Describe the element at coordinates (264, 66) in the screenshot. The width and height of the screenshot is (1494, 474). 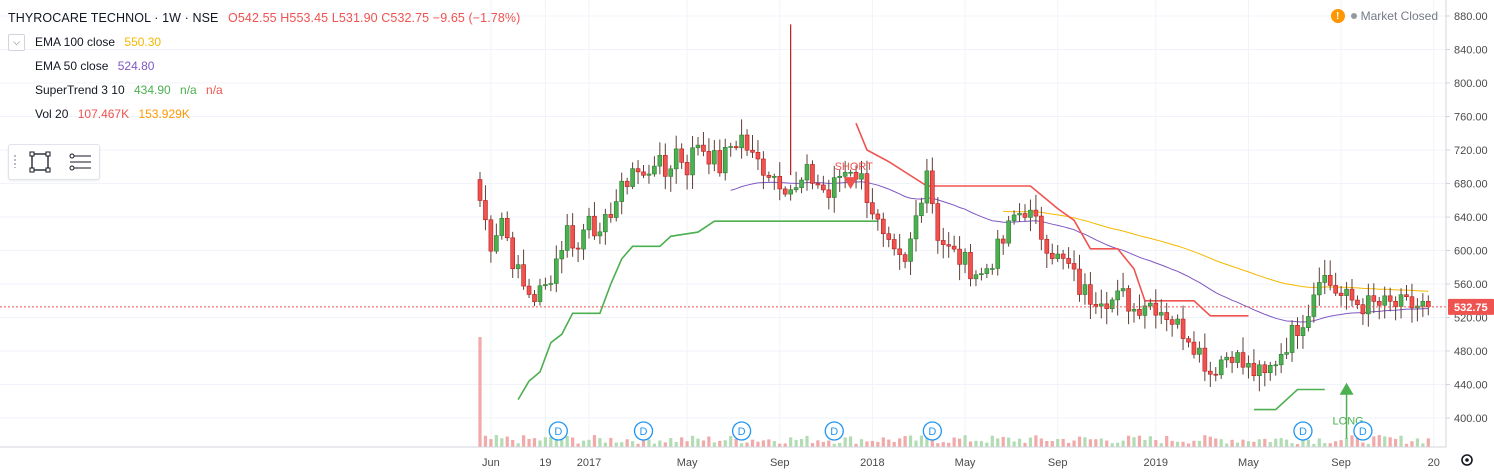
I see `indicator-ema50: EMA 50 close 524.80` at that location.